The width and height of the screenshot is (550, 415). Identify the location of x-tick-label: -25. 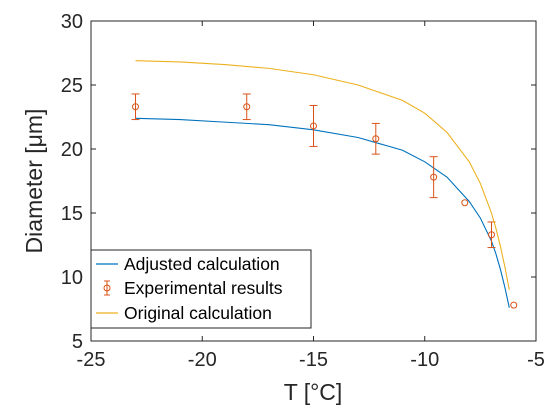
(91, 360).